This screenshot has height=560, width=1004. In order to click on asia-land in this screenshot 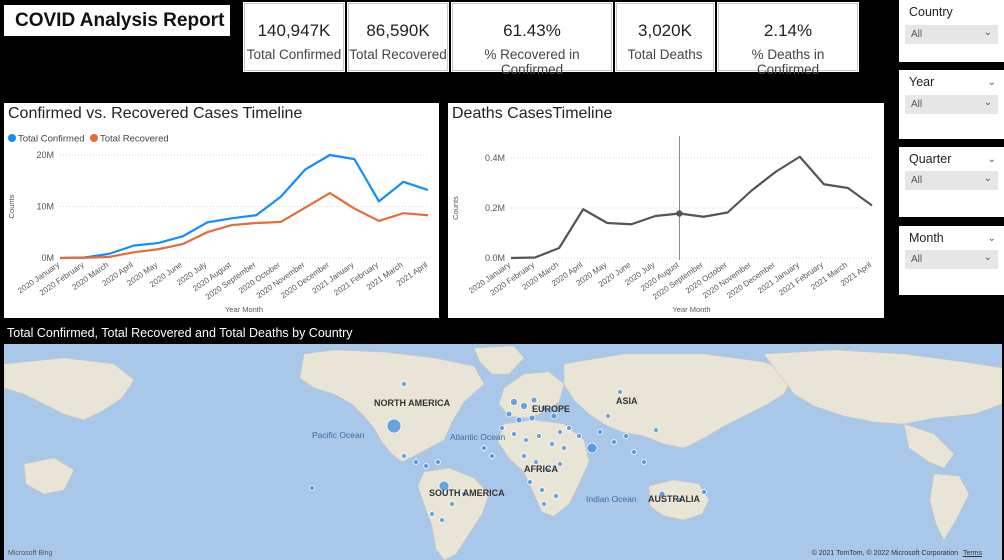, I will do `click(679, 401)`.